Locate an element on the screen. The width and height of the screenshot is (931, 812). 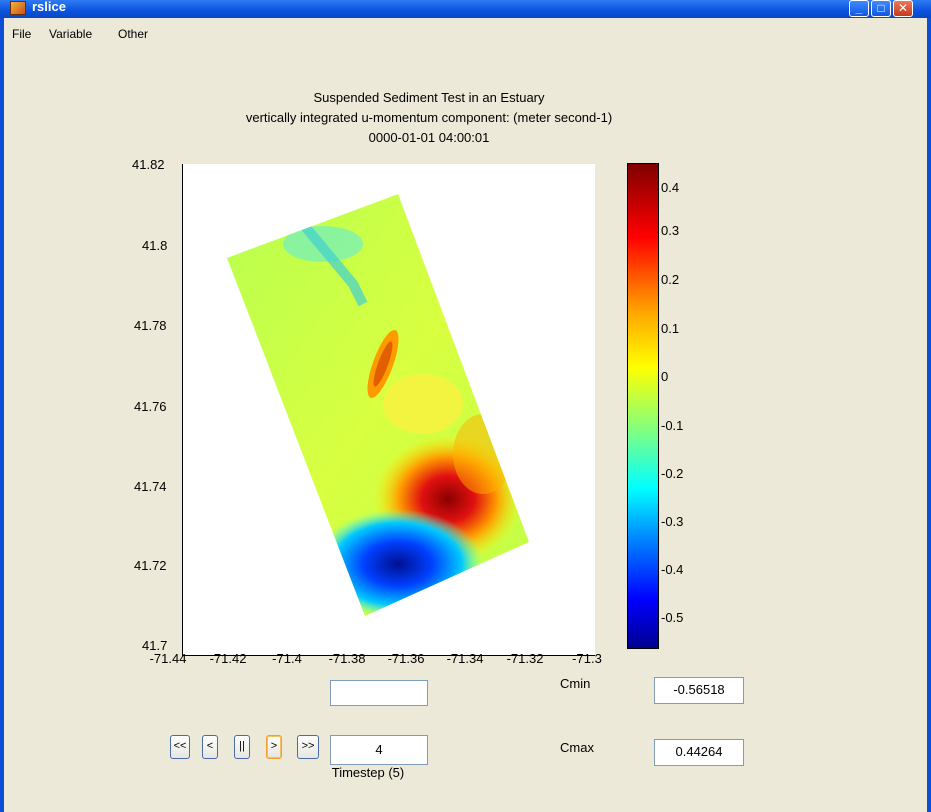
app-icon is located at coordinates (18, 8).